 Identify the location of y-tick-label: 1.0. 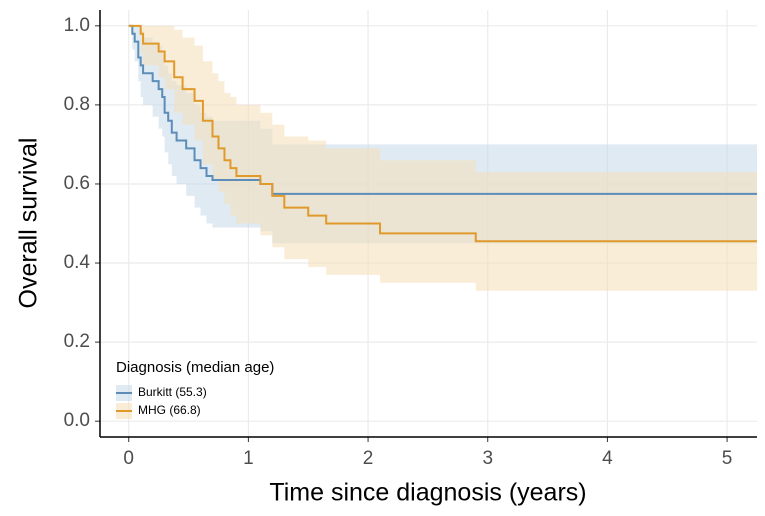
(77, 25).